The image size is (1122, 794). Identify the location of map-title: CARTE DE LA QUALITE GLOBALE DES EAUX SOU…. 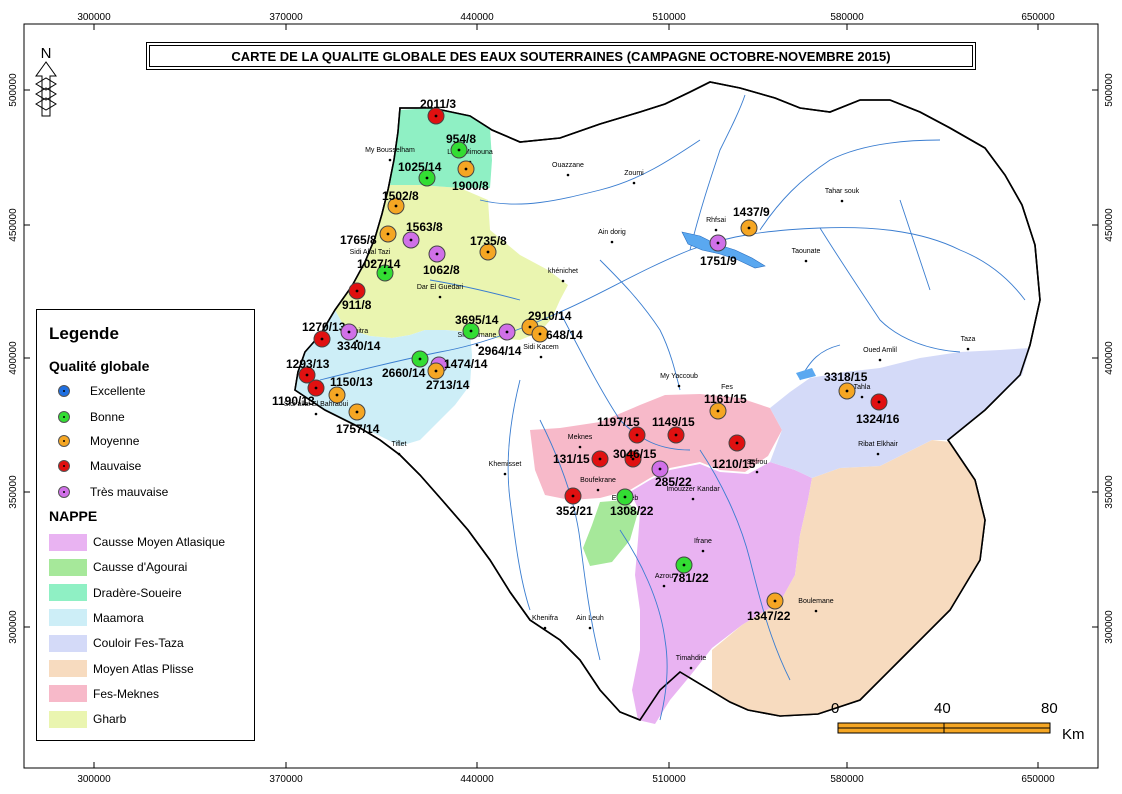
(561, 56).